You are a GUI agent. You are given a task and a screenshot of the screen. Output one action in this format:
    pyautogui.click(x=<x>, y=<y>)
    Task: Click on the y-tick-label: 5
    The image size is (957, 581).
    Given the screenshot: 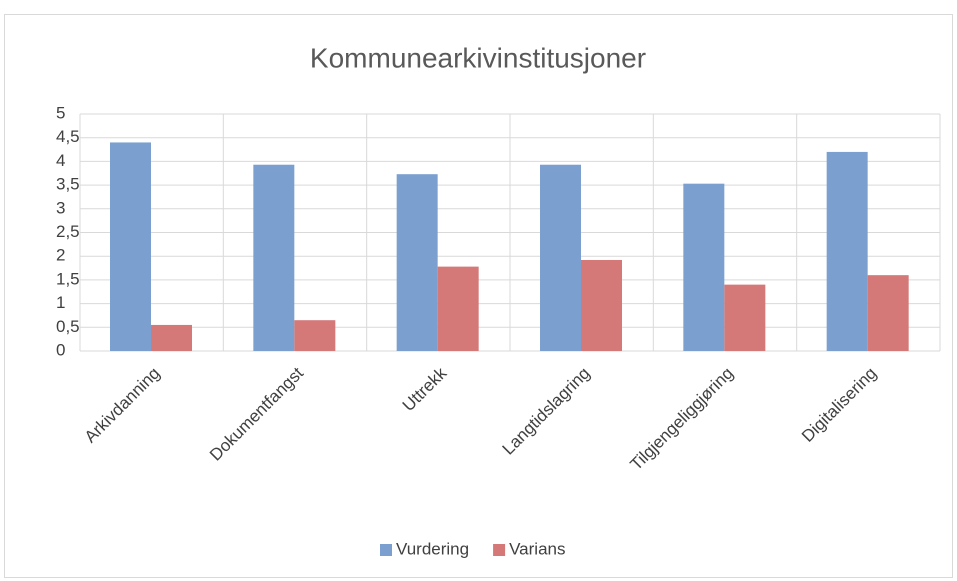 What is the action you would take?
    pyautogui.click(x=60, y=112)
    